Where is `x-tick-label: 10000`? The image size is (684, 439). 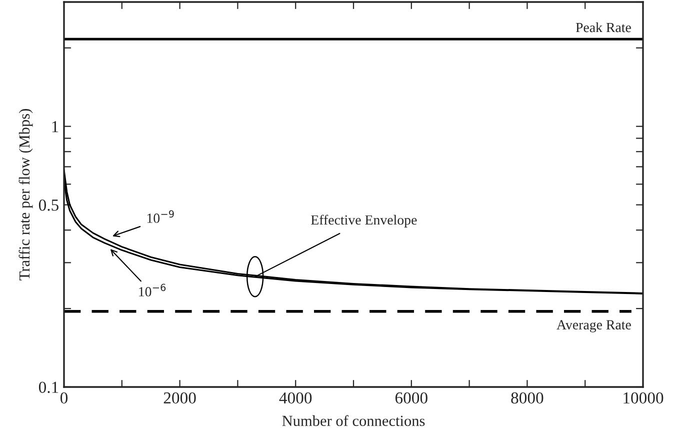 x-tick-label: 10000 is located at coordinates (644, 398).